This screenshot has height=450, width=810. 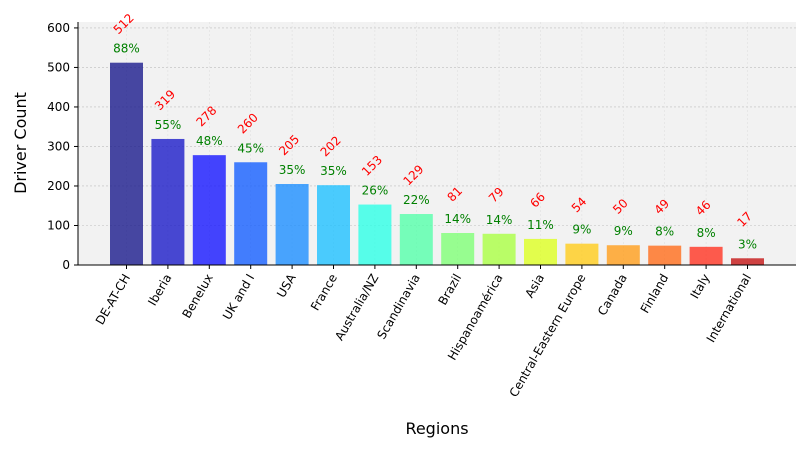 I want to click on percent-label: 88%, so click(x=126, y=49).